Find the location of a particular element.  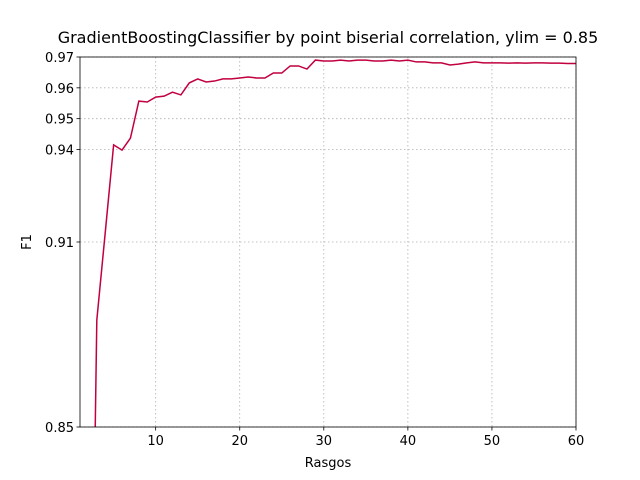

x-tick-label: 60 is located at coordinates (576, 441).